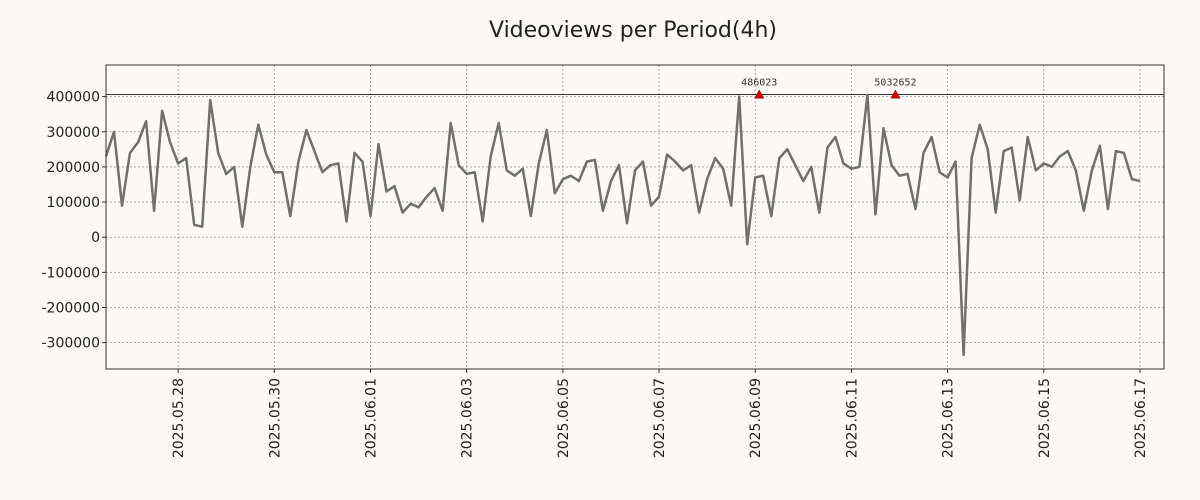 Image resolution: width=1200 pixels, height=500 pixels. What do you see at coordinates (372, 418) in the screenshot?
I see `x-tick-label: 2025.06.01` at bounding box center [372, 418].